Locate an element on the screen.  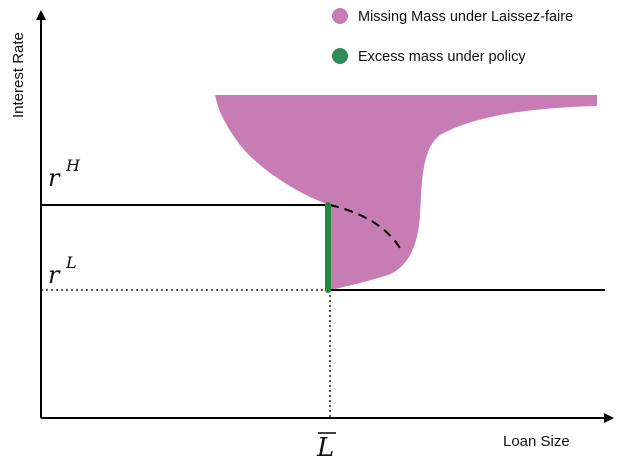
l-bar-label: L is located at coordinates (325, 447).